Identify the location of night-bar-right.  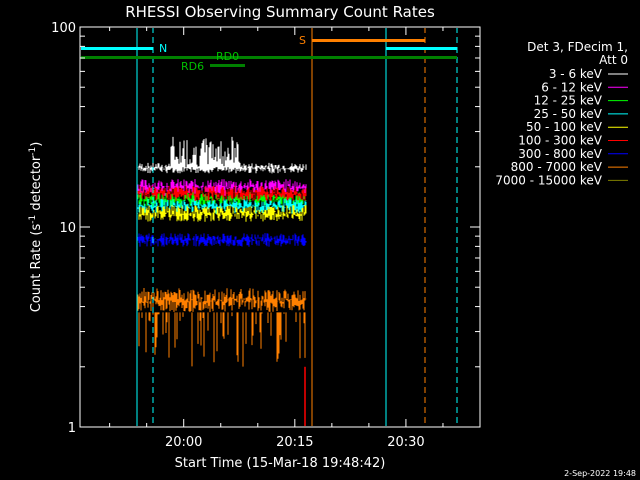
(421, 48).